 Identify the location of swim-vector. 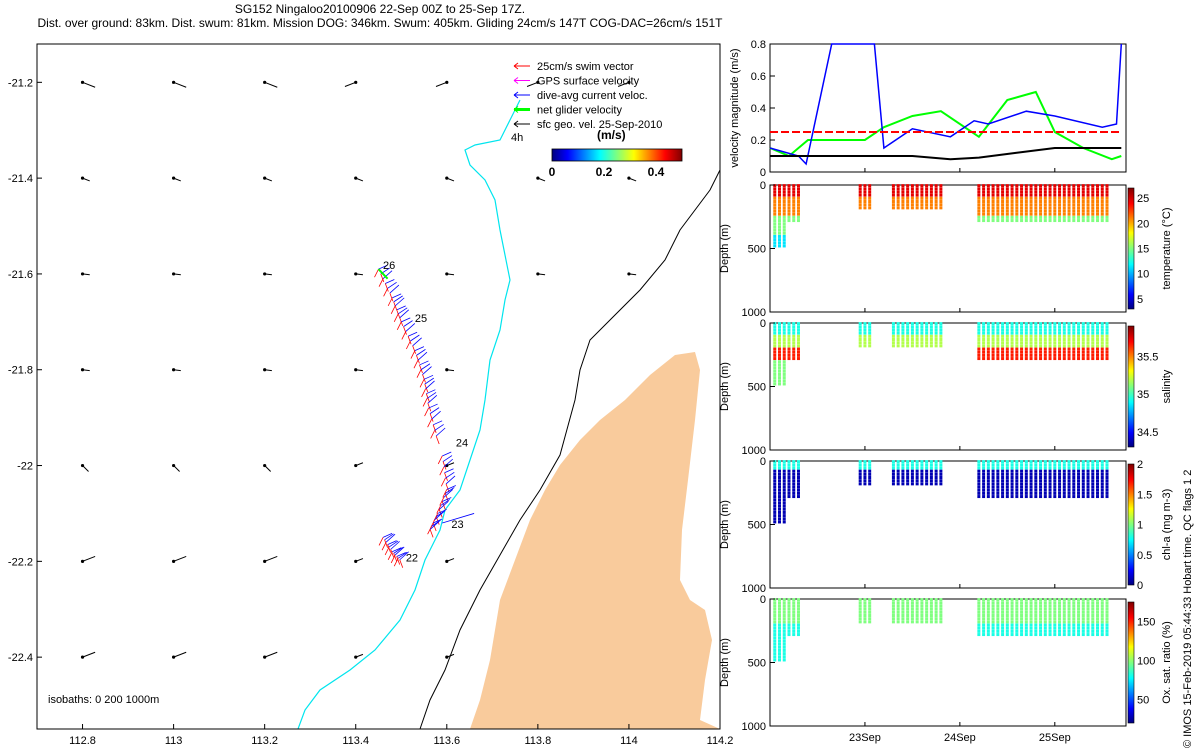
(434, 527).